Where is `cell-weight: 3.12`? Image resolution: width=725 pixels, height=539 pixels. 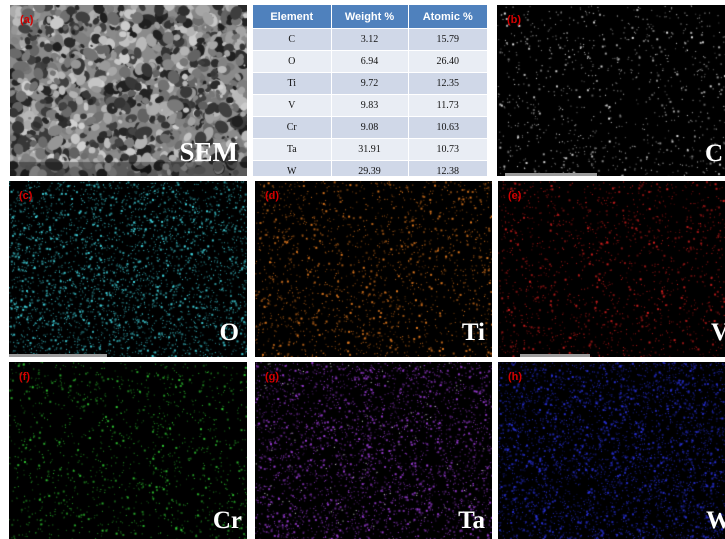
cell-weight: 3.12 is located at coordinates (370, 39).